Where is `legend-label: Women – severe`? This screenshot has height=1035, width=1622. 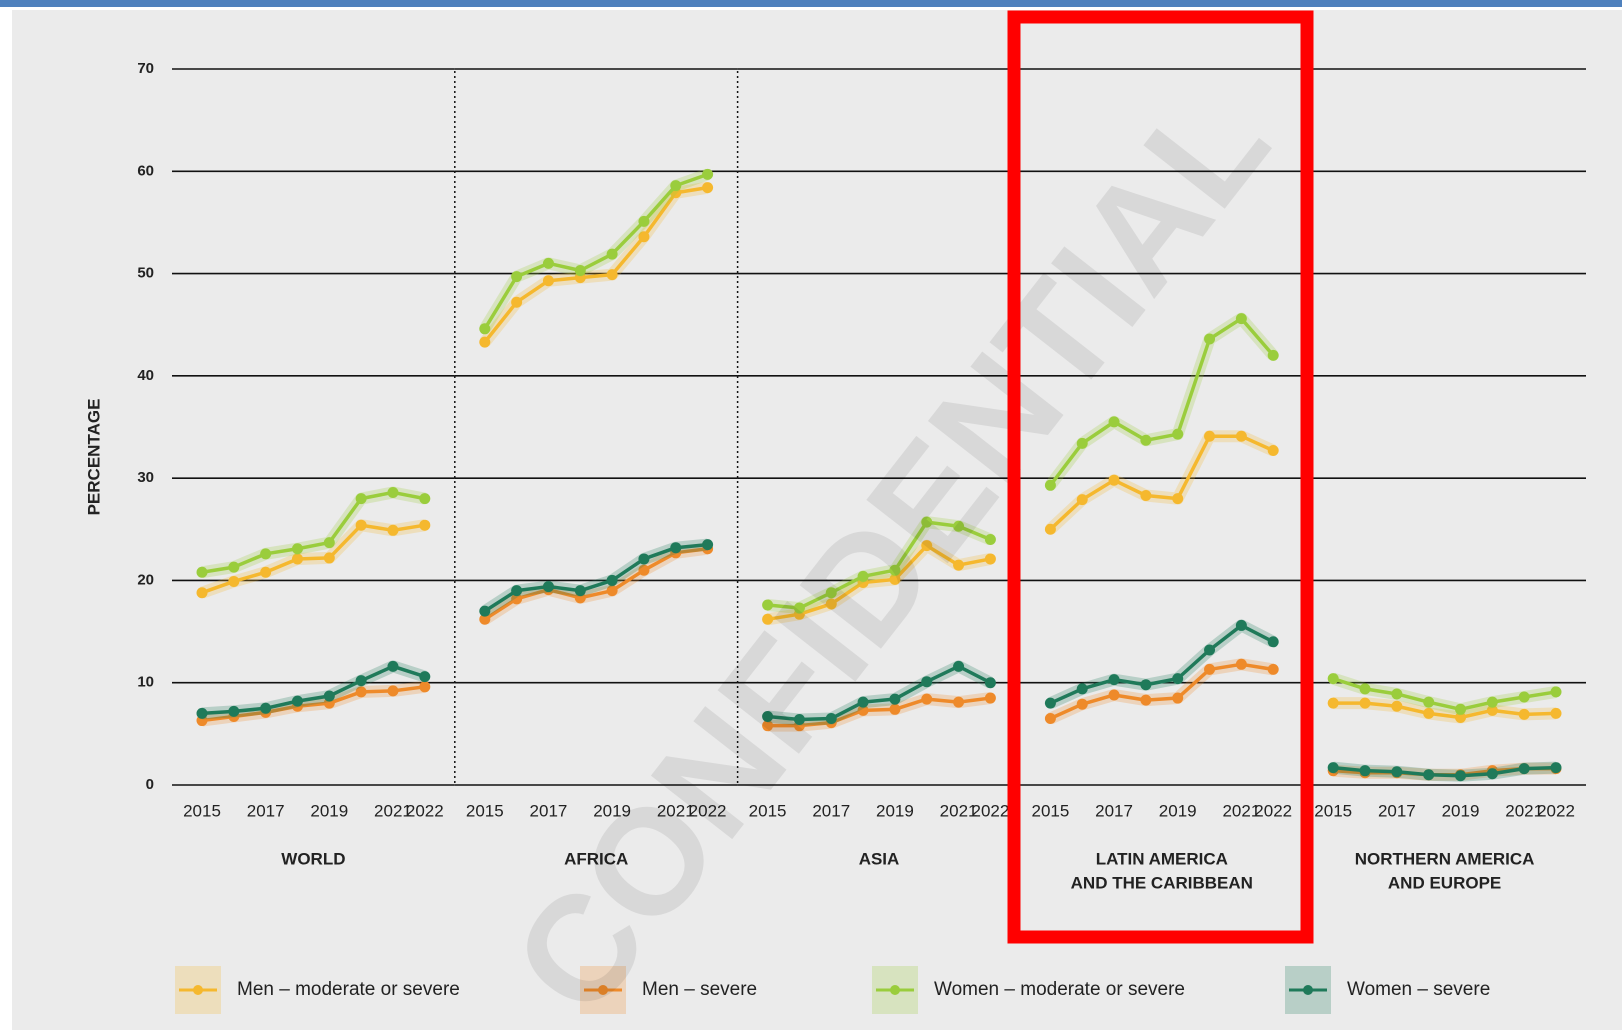
legend-label: Women – severe is located at coordinates (1418, 989).